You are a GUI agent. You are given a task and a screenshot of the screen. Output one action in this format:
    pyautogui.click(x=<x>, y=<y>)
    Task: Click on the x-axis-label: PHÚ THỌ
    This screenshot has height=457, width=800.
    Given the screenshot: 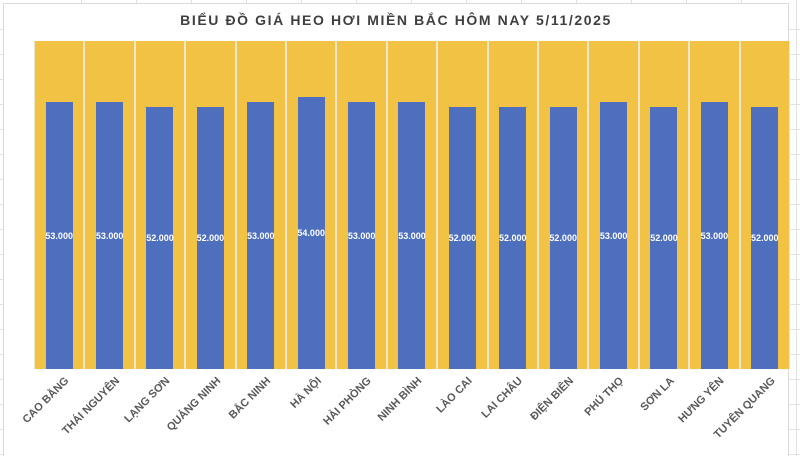 What is the action you would take?
    pyautogui.click(x=604, y=397)
    